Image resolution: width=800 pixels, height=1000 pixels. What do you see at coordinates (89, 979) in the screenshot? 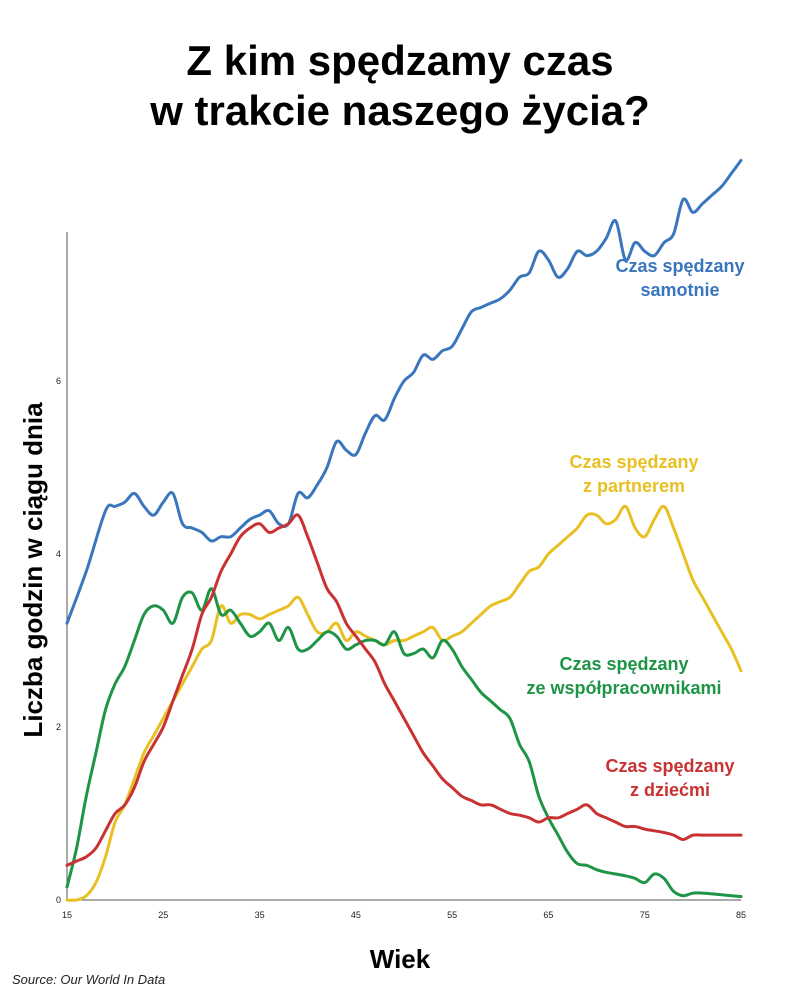
I see `source-note: Source: Our World In Data` at bounding box center [89, 979].